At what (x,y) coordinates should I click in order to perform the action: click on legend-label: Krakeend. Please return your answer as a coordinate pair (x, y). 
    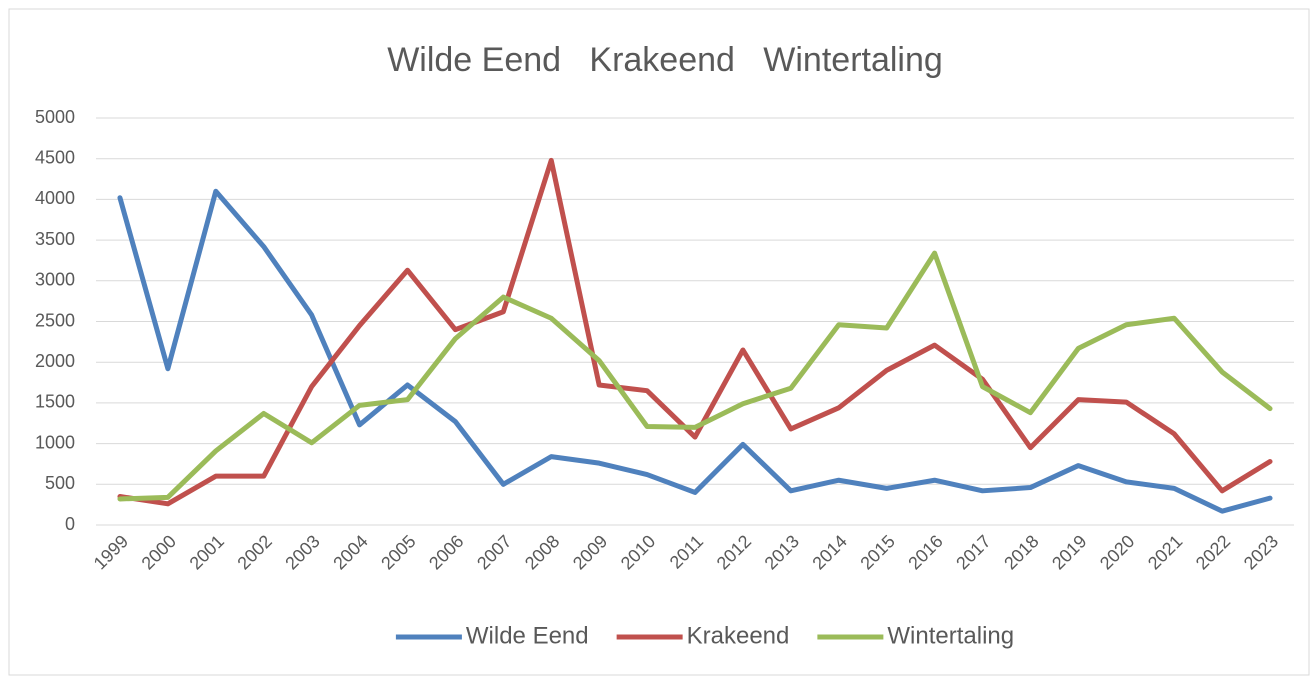
    Looking at the image, I should click on (738, 635).